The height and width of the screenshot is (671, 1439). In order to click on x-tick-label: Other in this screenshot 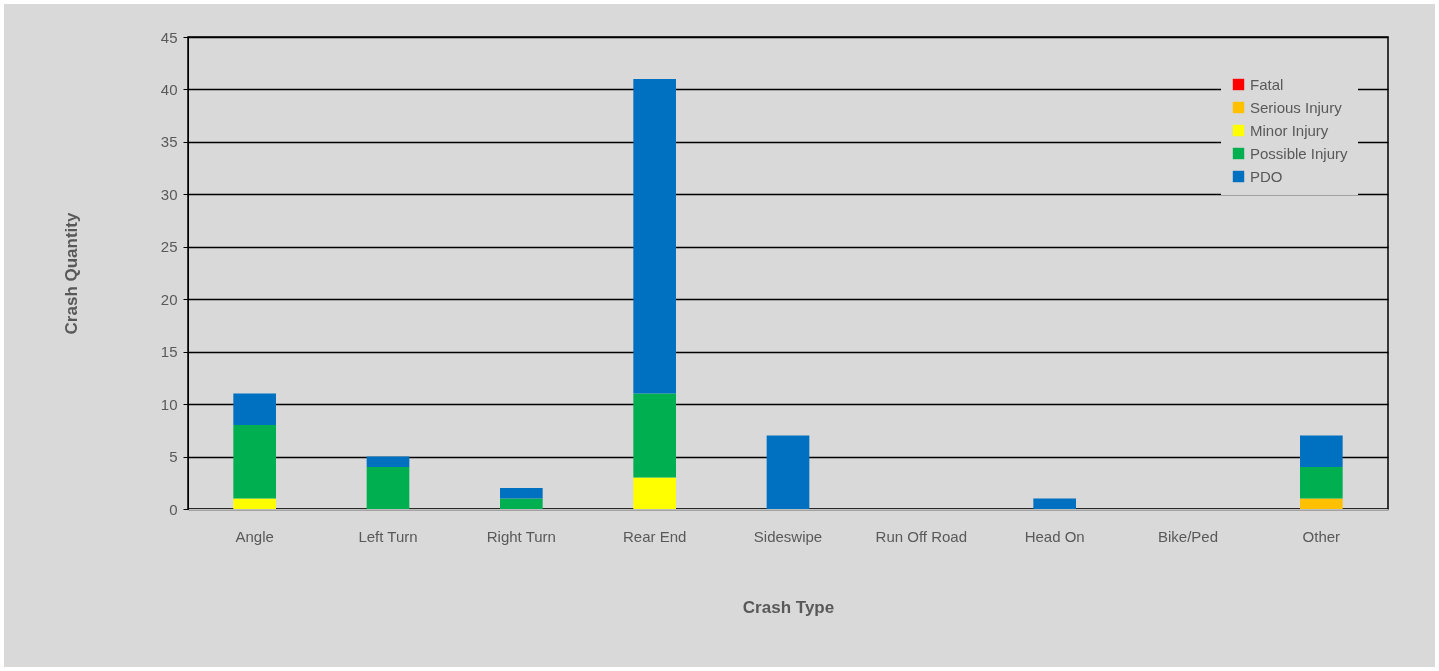, I will do `click(1321, 536)`.